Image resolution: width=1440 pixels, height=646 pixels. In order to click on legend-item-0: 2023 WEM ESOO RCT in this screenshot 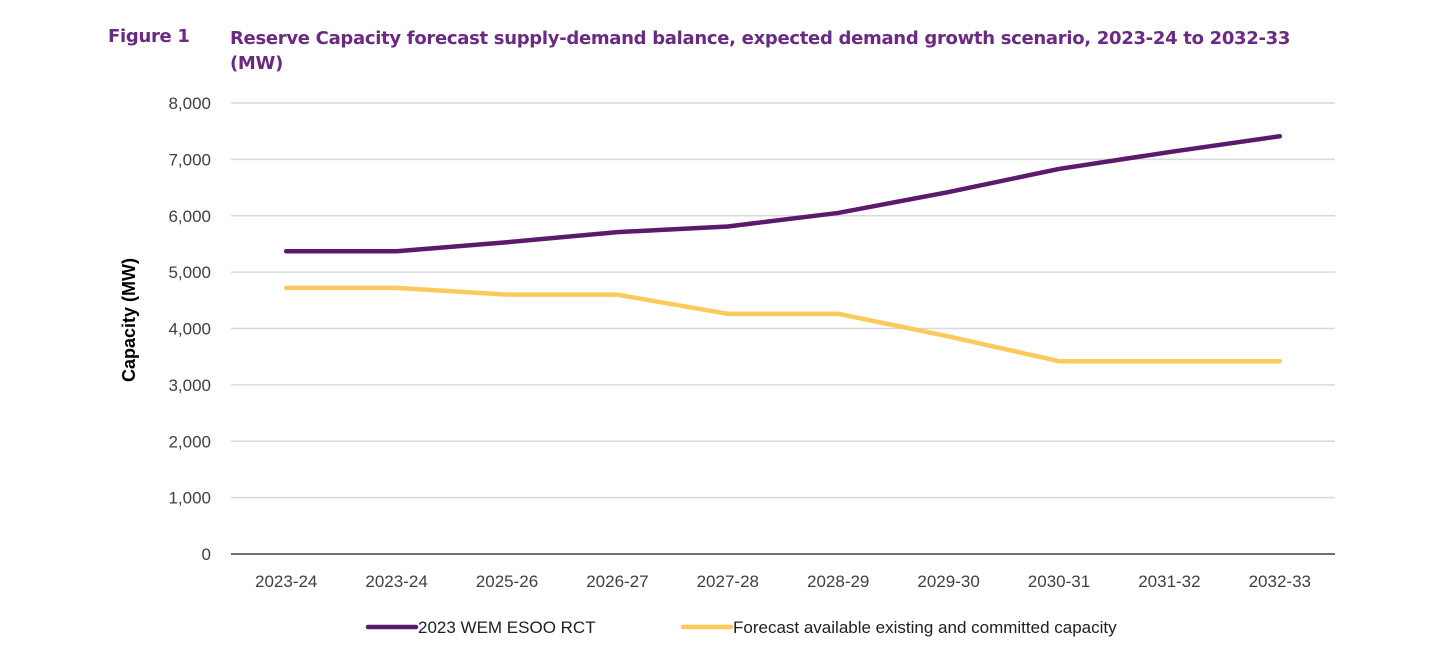, I will do `click(480, 627)`.